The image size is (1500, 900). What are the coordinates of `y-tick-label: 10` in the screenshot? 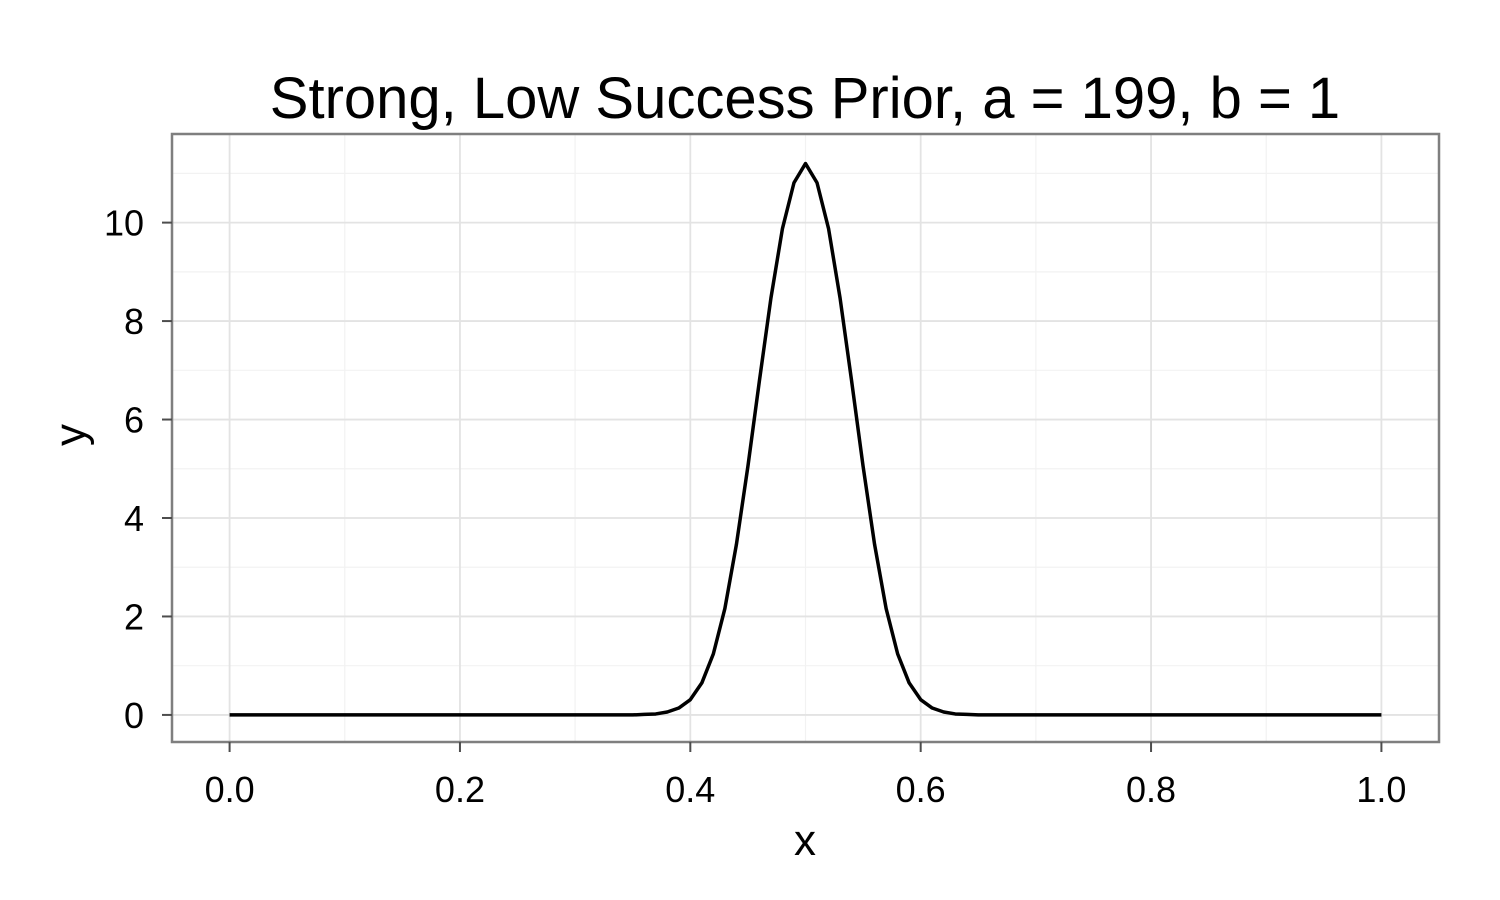 It's located at (124, 223).